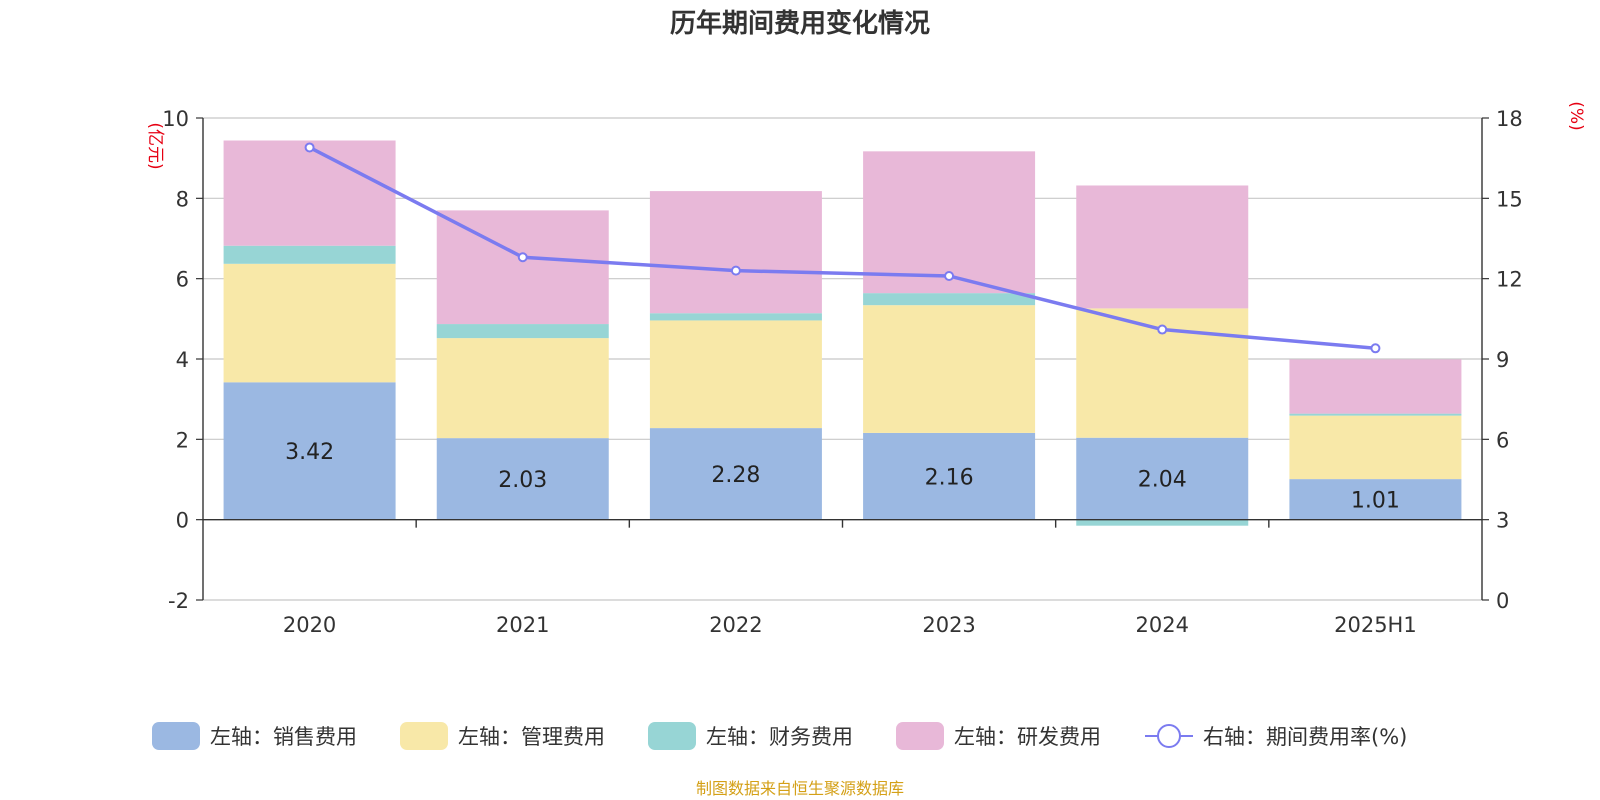 This screenshot has height=800, width=1600. I want to click on bar-segment-2-2023, so click(949, 369).